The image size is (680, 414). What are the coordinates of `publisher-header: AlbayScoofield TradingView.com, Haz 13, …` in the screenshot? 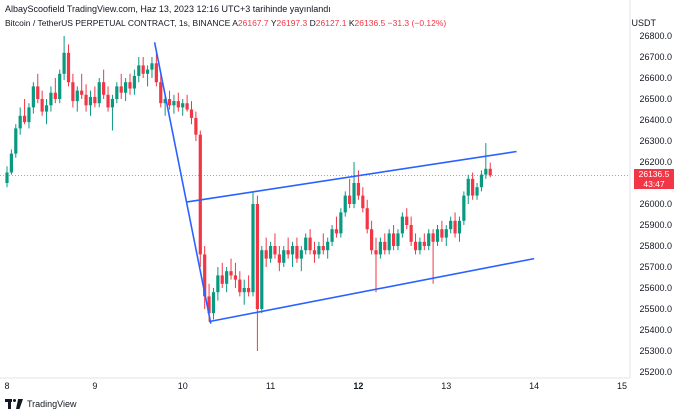 It's located at (168, 9).